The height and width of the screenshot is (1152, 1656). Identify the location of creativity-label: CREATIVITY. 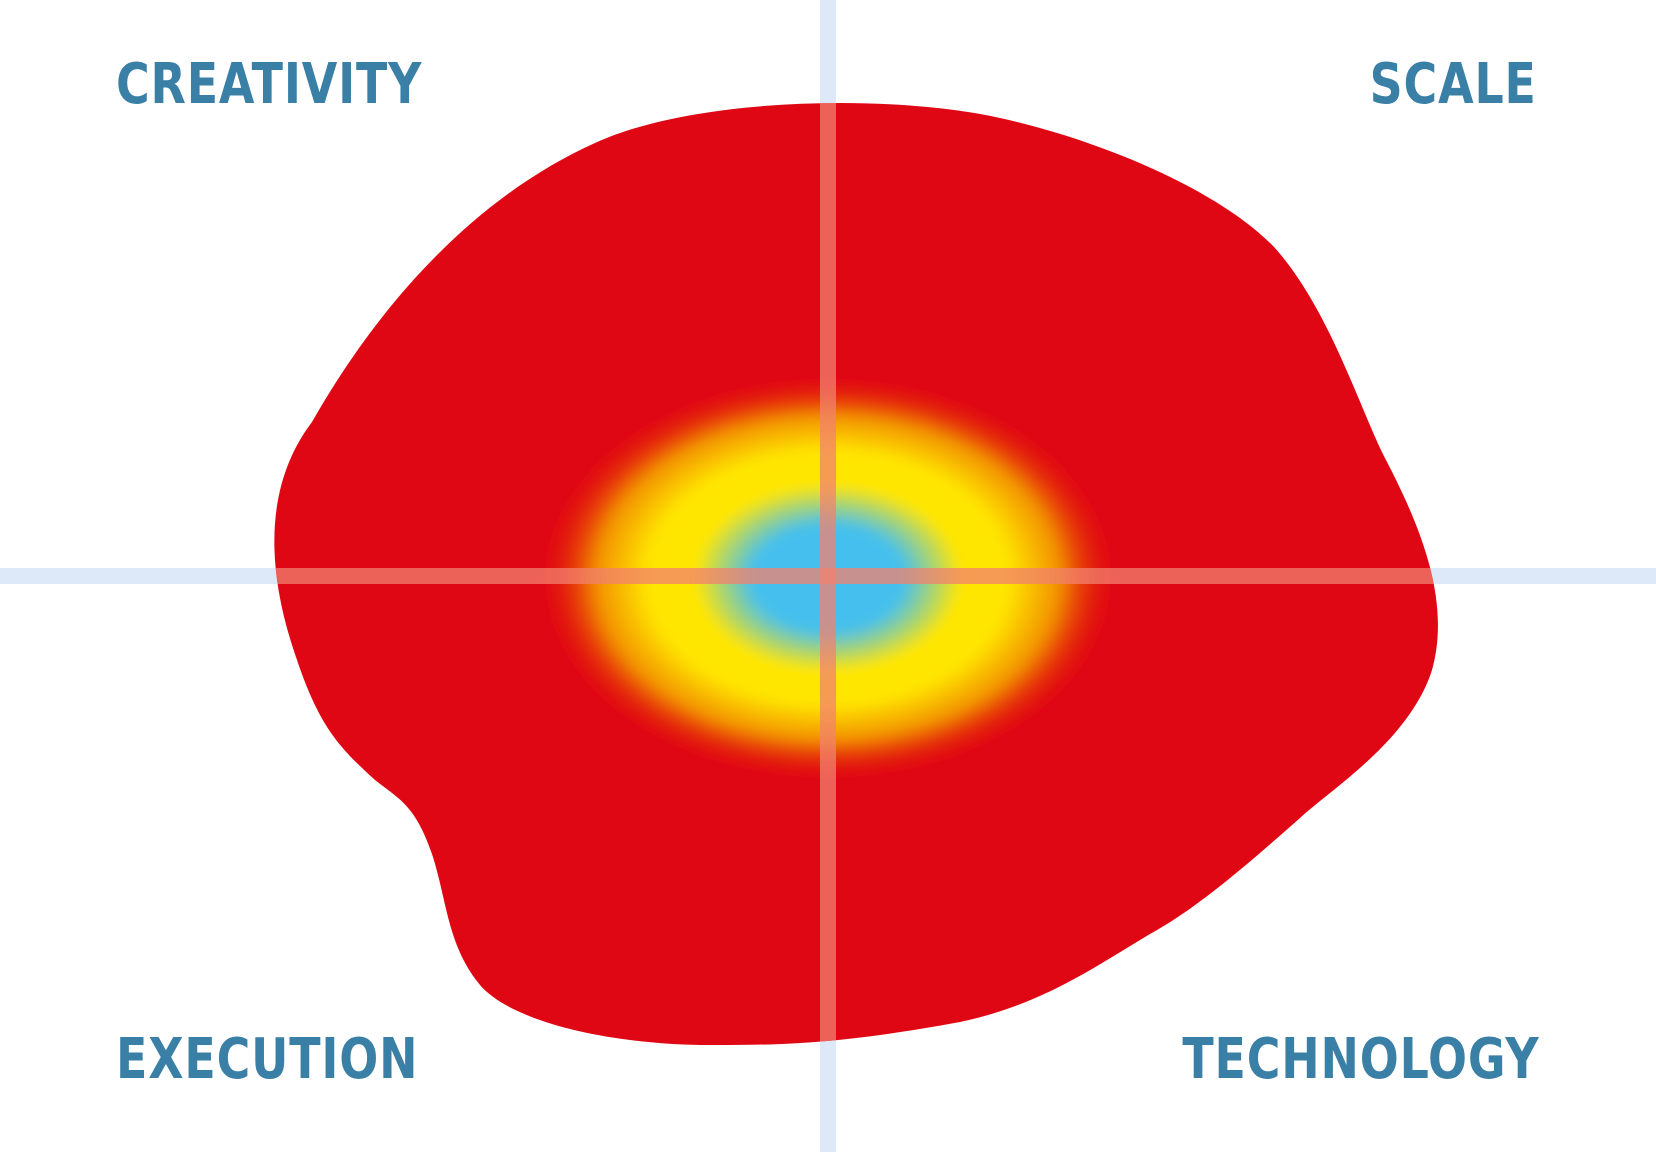
(269, 84).